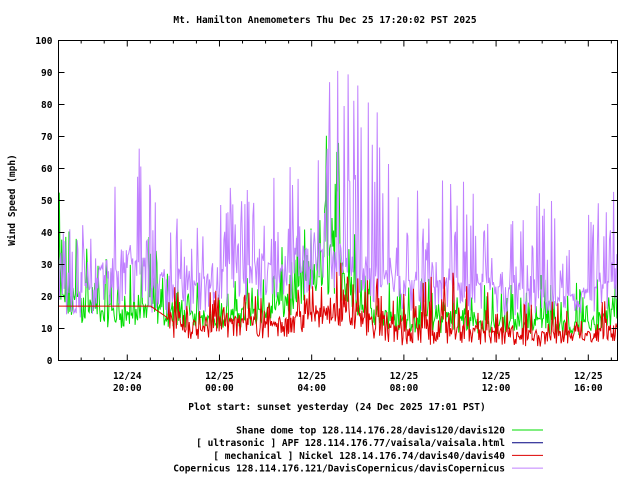 The image size is (640, 480). I want to click on y-tick-label: 60, so click(47, 169).